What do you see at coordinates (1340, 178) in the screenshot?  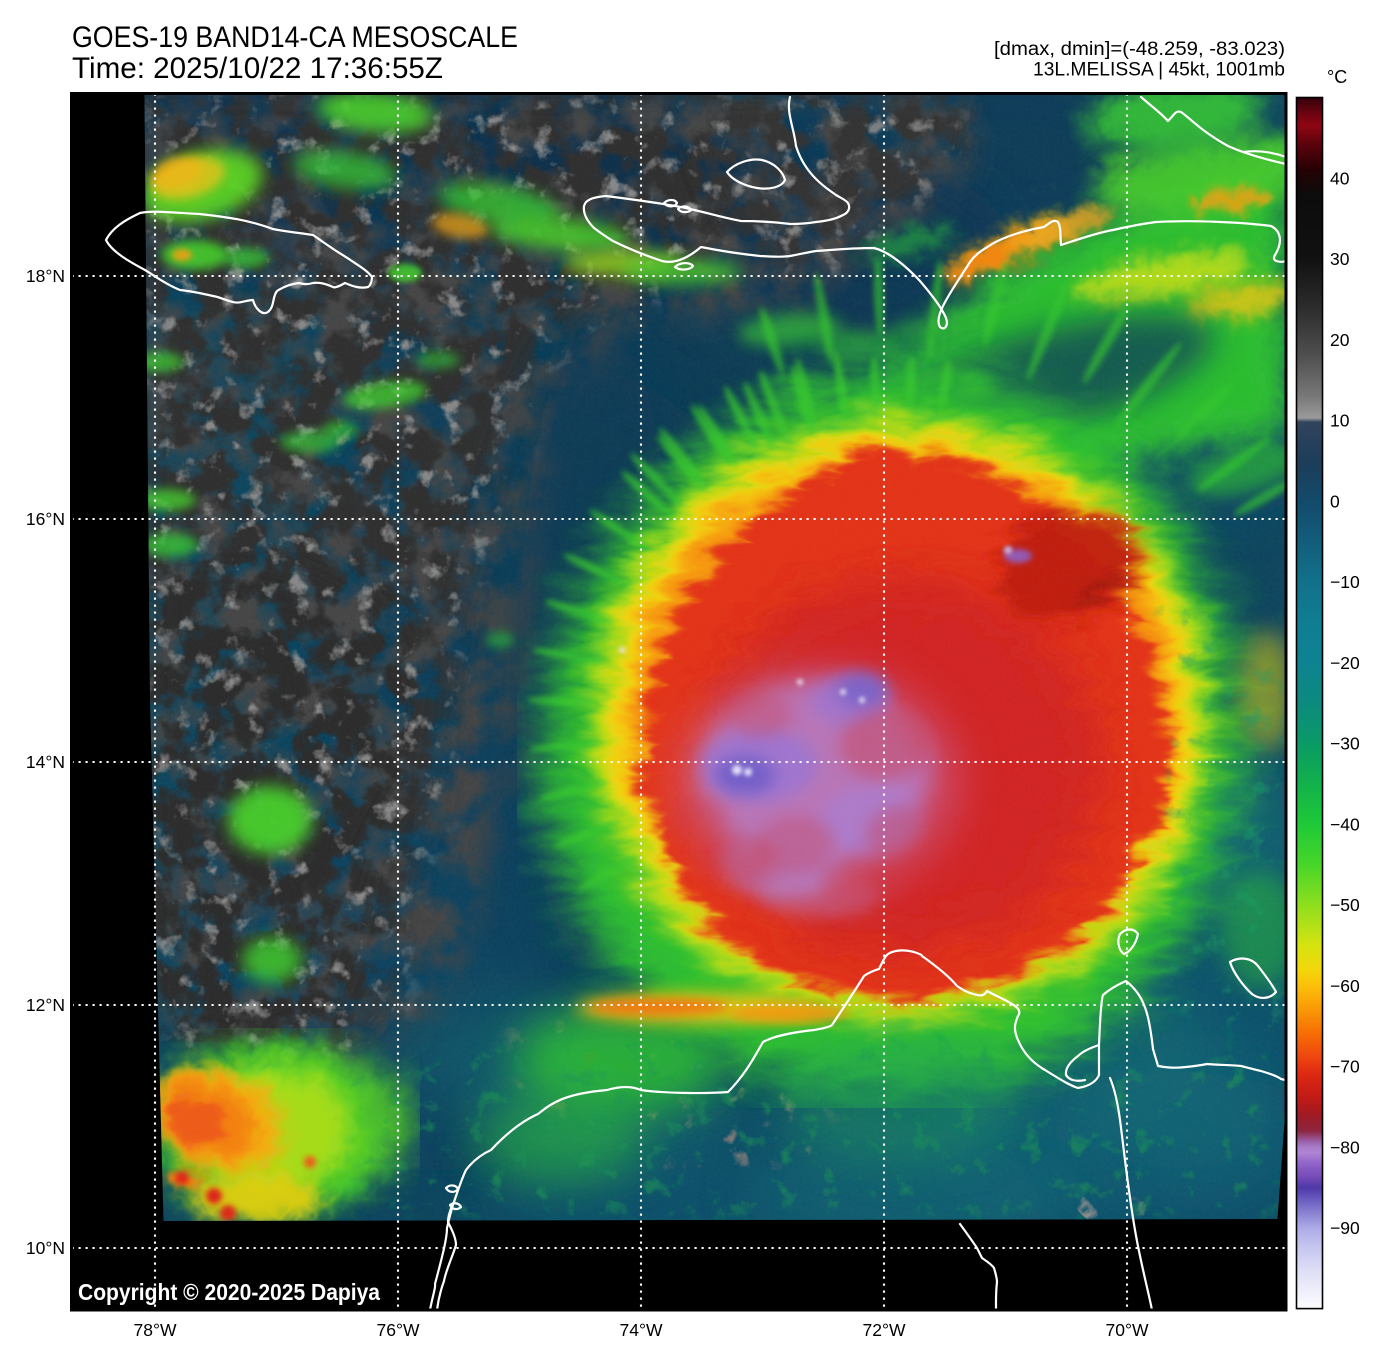 I see `svg-text: 40` at bounding box center [1340, 178].